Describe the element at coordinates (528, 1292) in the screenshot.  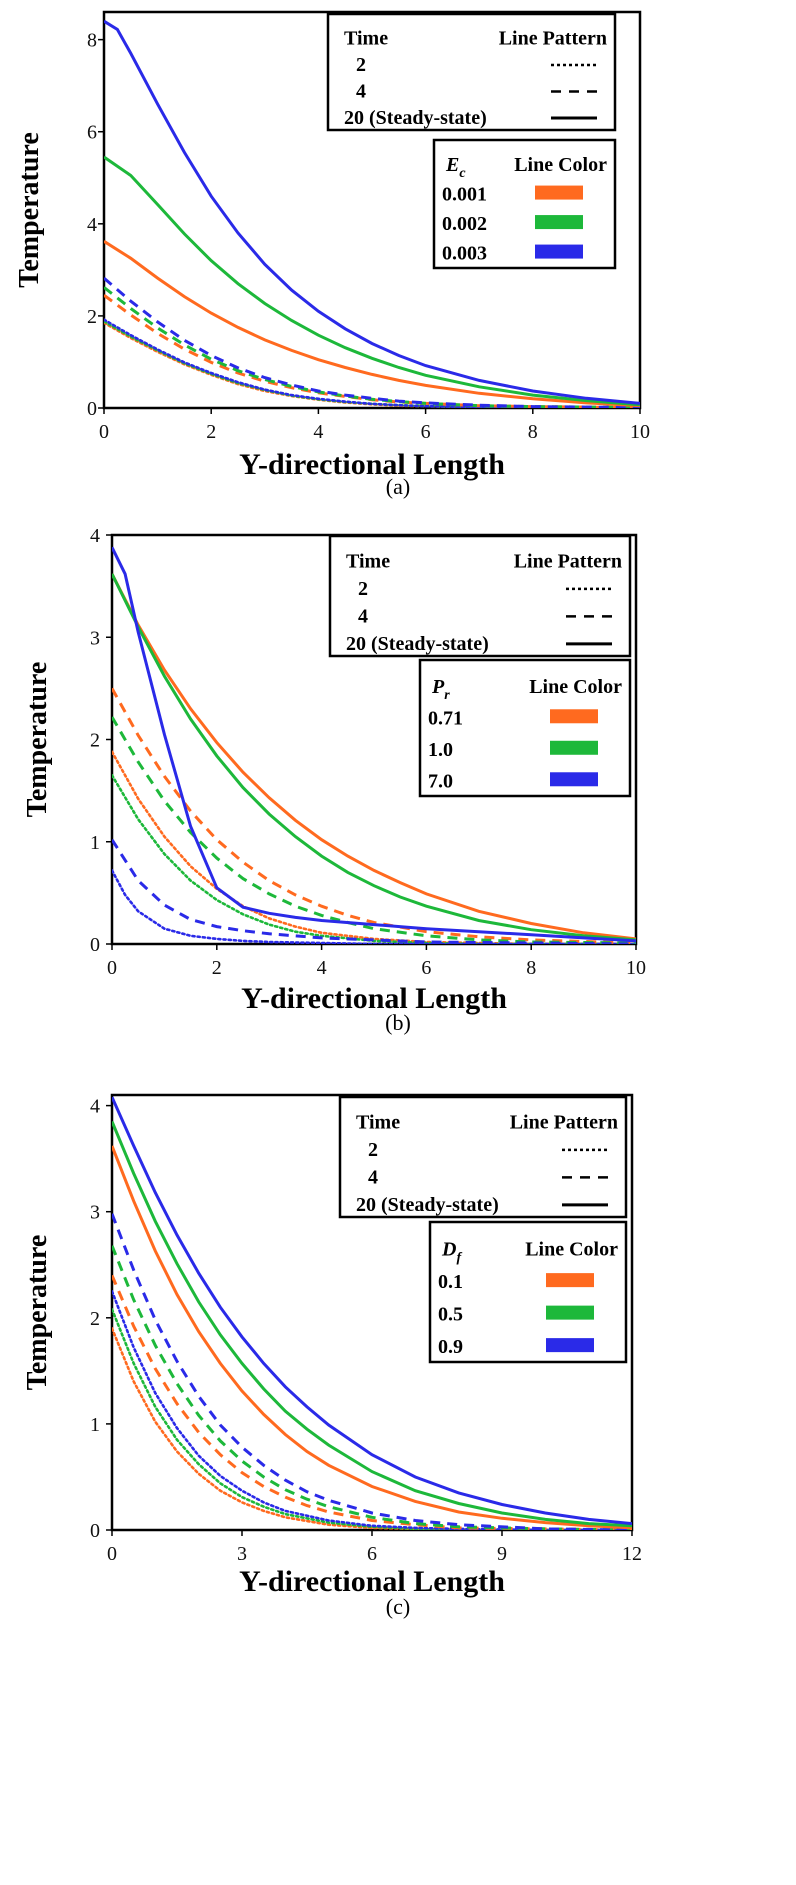
I see `legend-param: Df Line Color 0.1 0.5 0.9` at that location.